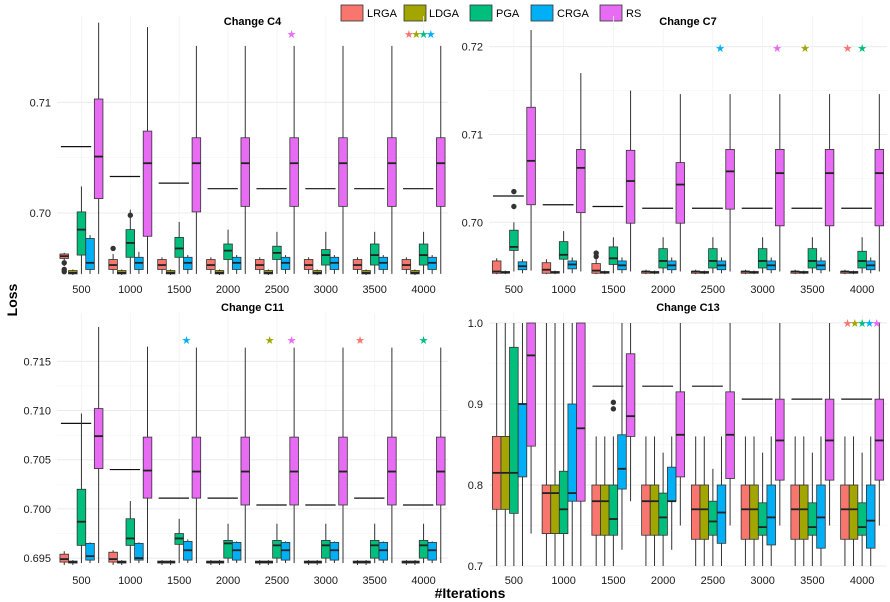 The width and height of the screenshot is (890, 602). Describe the element at coordinates (475, 324) in the screenshot. I see `y-tick-label: 1.0` at that location.